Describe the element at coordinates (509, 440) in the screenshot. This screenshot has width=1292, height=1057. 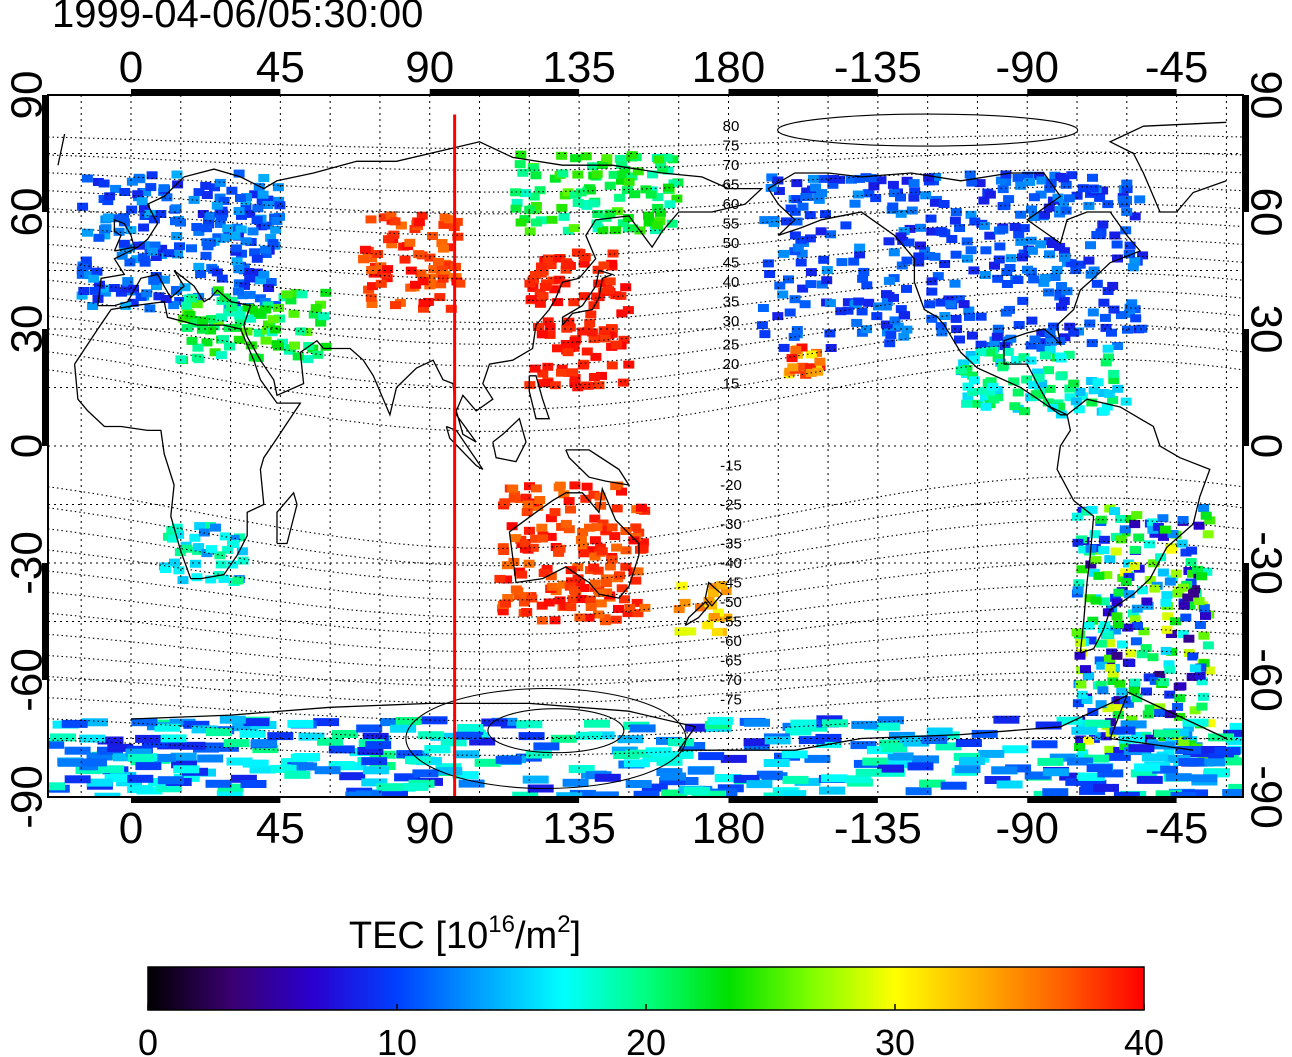
I see `coastline-borneo` at that location.